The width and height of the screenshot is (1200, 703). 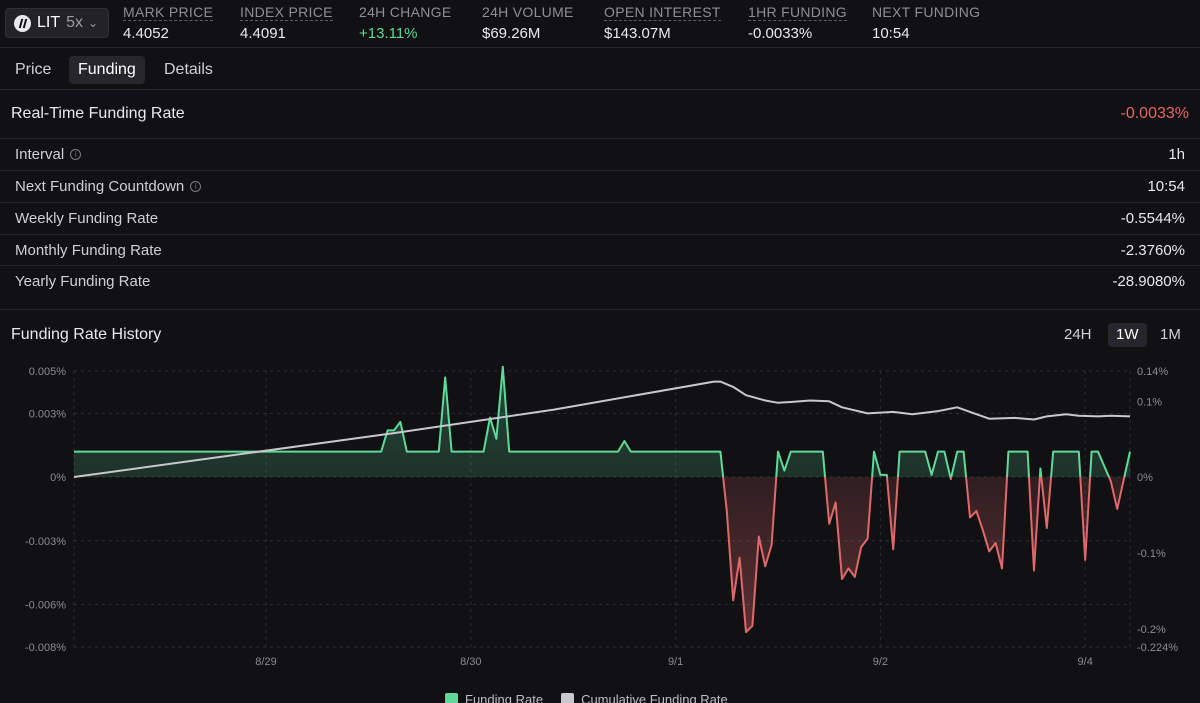 What do you see at coordinates (600, 281) in the screenshot?
I see `rate-row: Yearly Funding Rate -28.9080%` at bounding box center [600, 281].